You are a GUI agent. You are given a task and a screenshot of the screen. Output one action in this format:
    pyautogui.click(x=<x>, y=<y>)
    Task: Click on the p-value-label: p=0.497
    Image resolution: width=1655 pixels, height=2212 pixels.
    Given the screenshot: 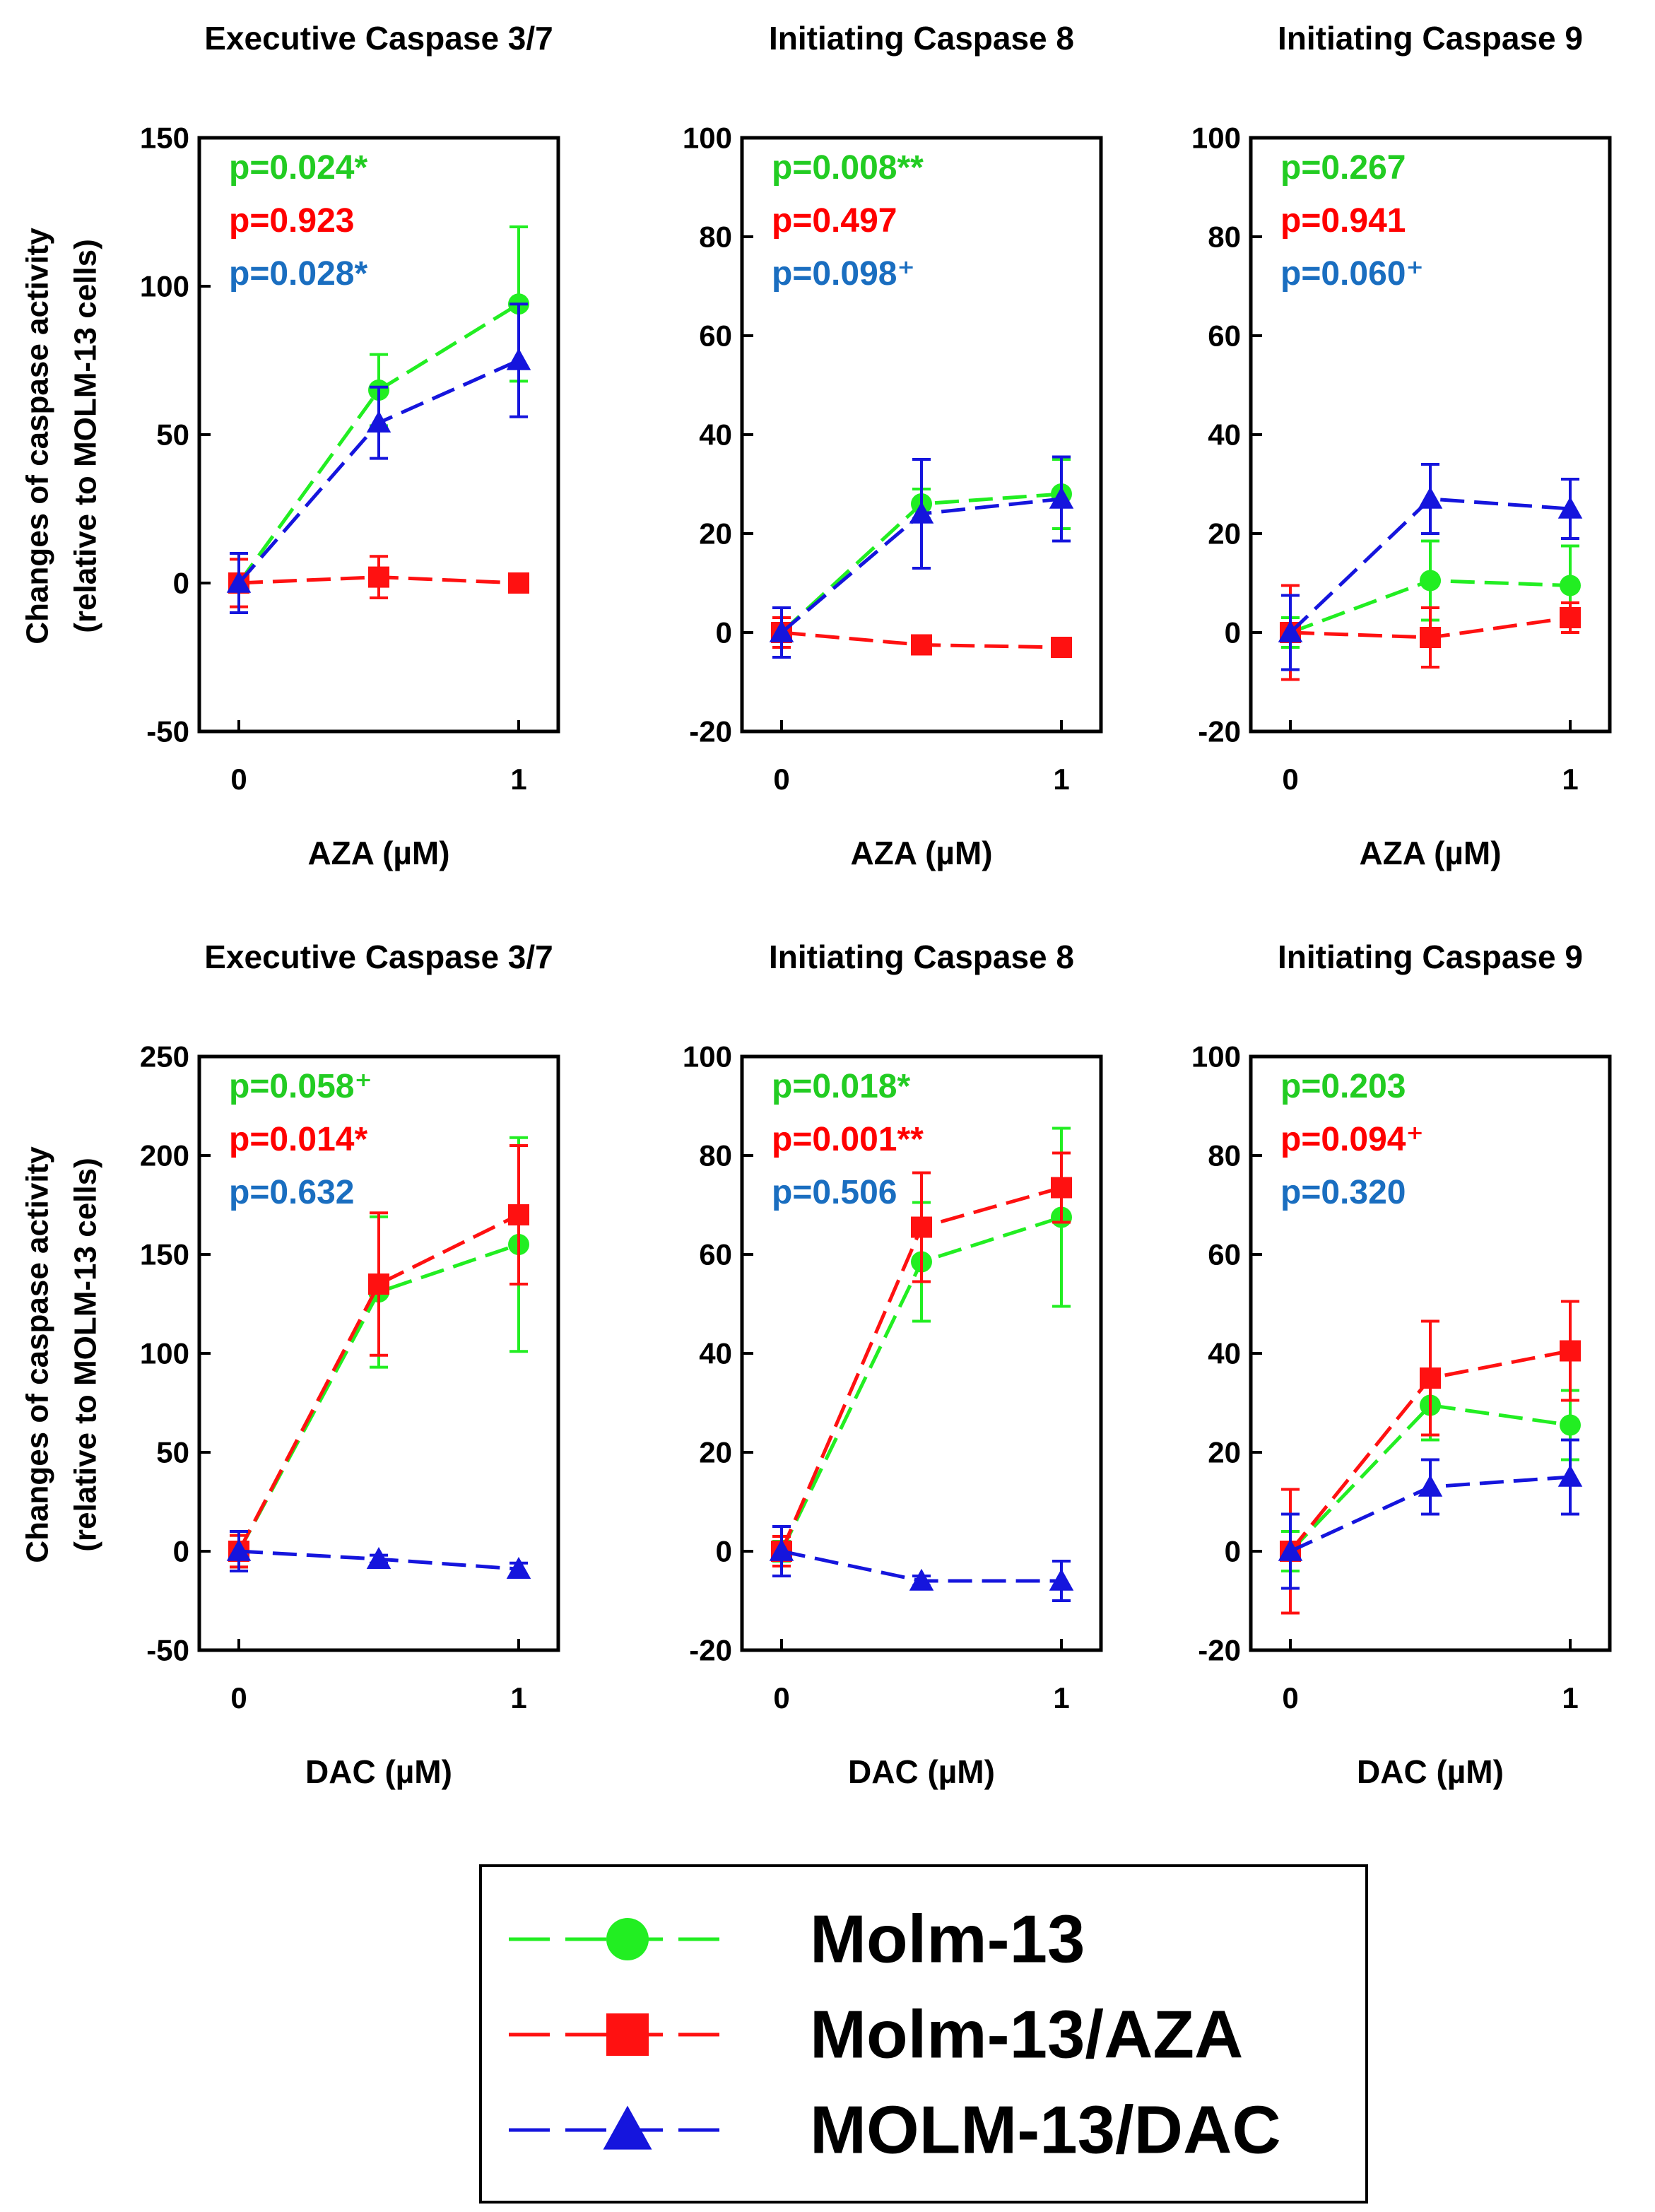 What is the action you would take?
    pyautogui.click(x=834, y=221)
    